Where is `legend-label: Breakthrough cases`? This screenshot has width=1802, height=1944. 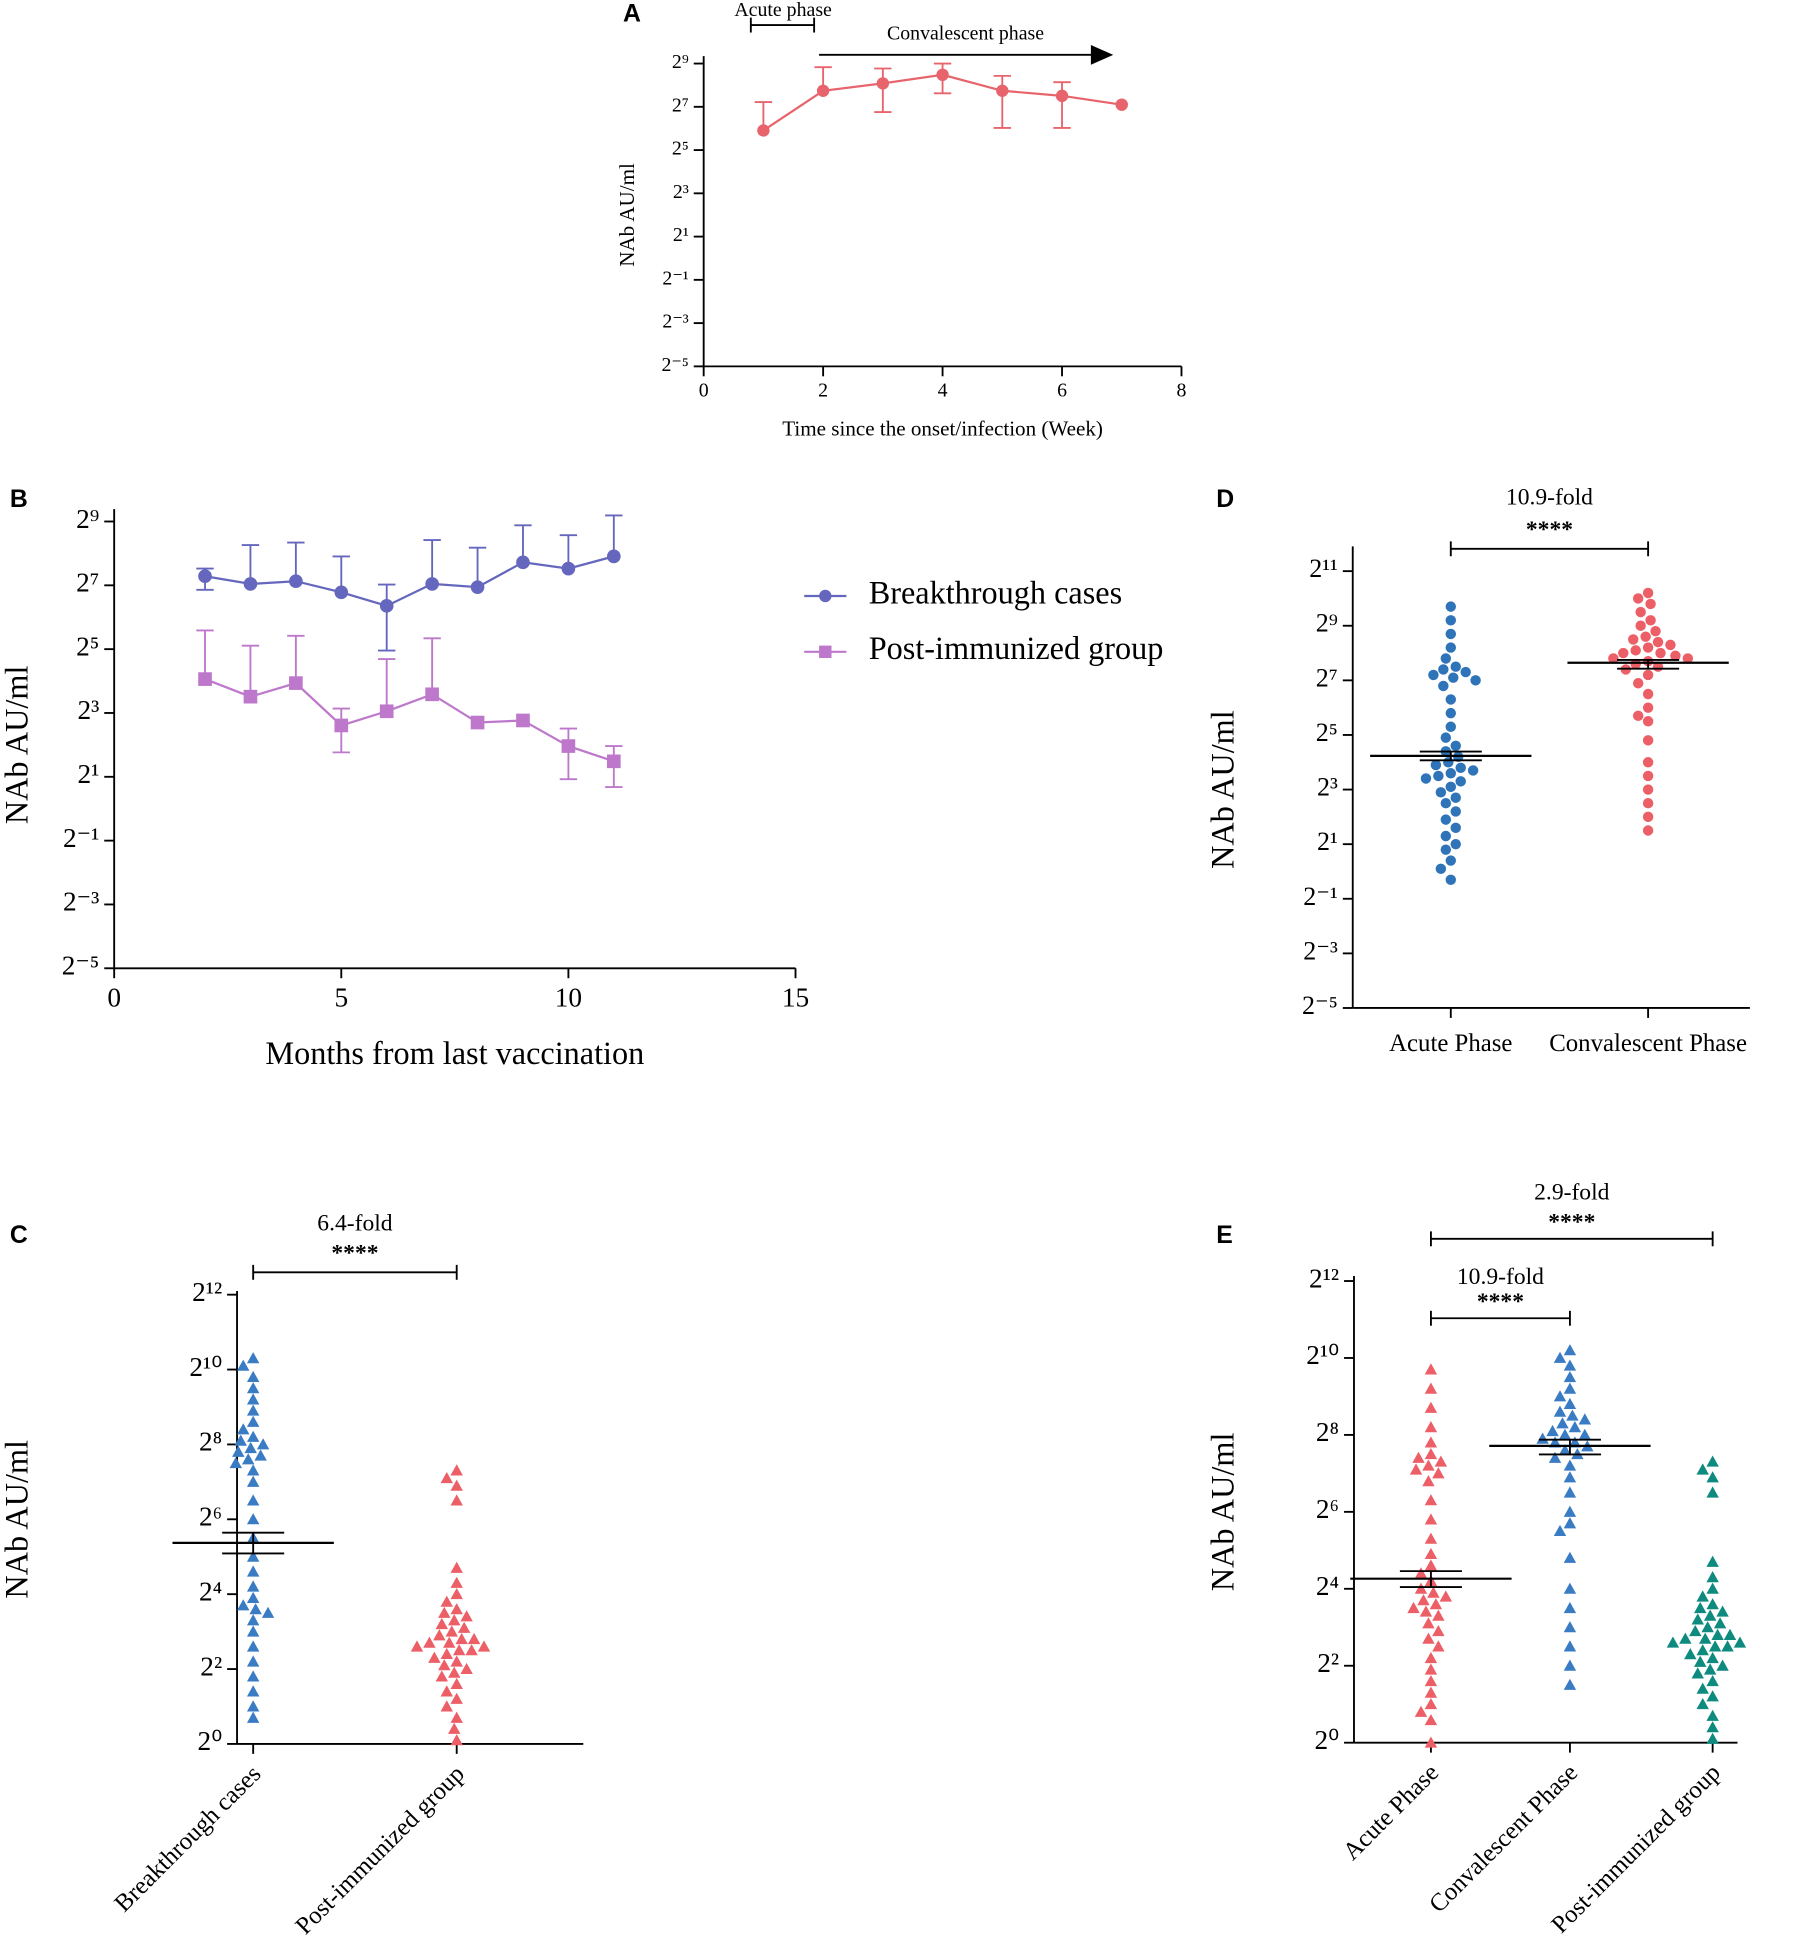
legend-label: Breakthrough cases is located at coordinates (995, 592).